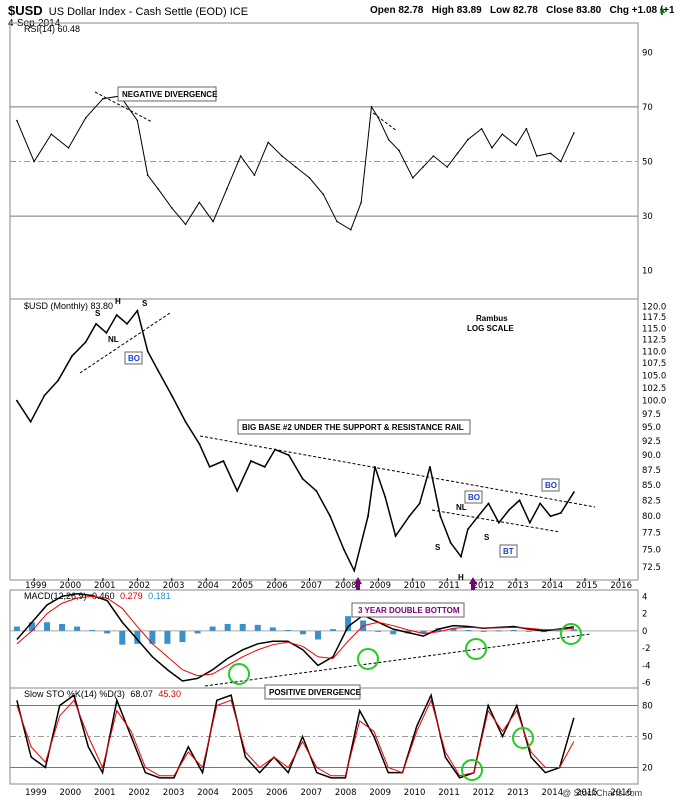  I want to click on macd-ytick-label: -2, so click(646, 649).